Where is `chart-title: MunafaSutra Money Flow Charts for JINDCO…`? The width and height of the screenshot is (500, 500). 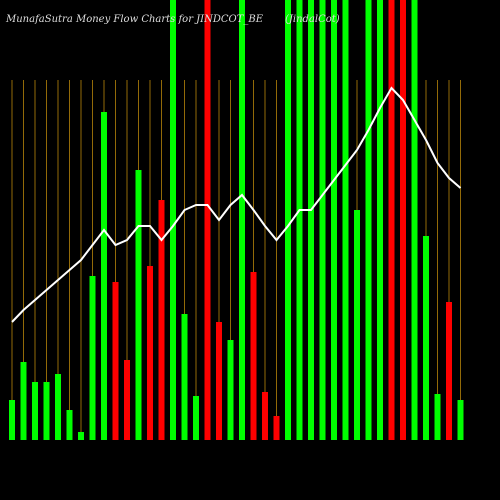 chart-title: MunafaSutra Money Flow Charts for JINDCO… is located at coordinates (134, 19).